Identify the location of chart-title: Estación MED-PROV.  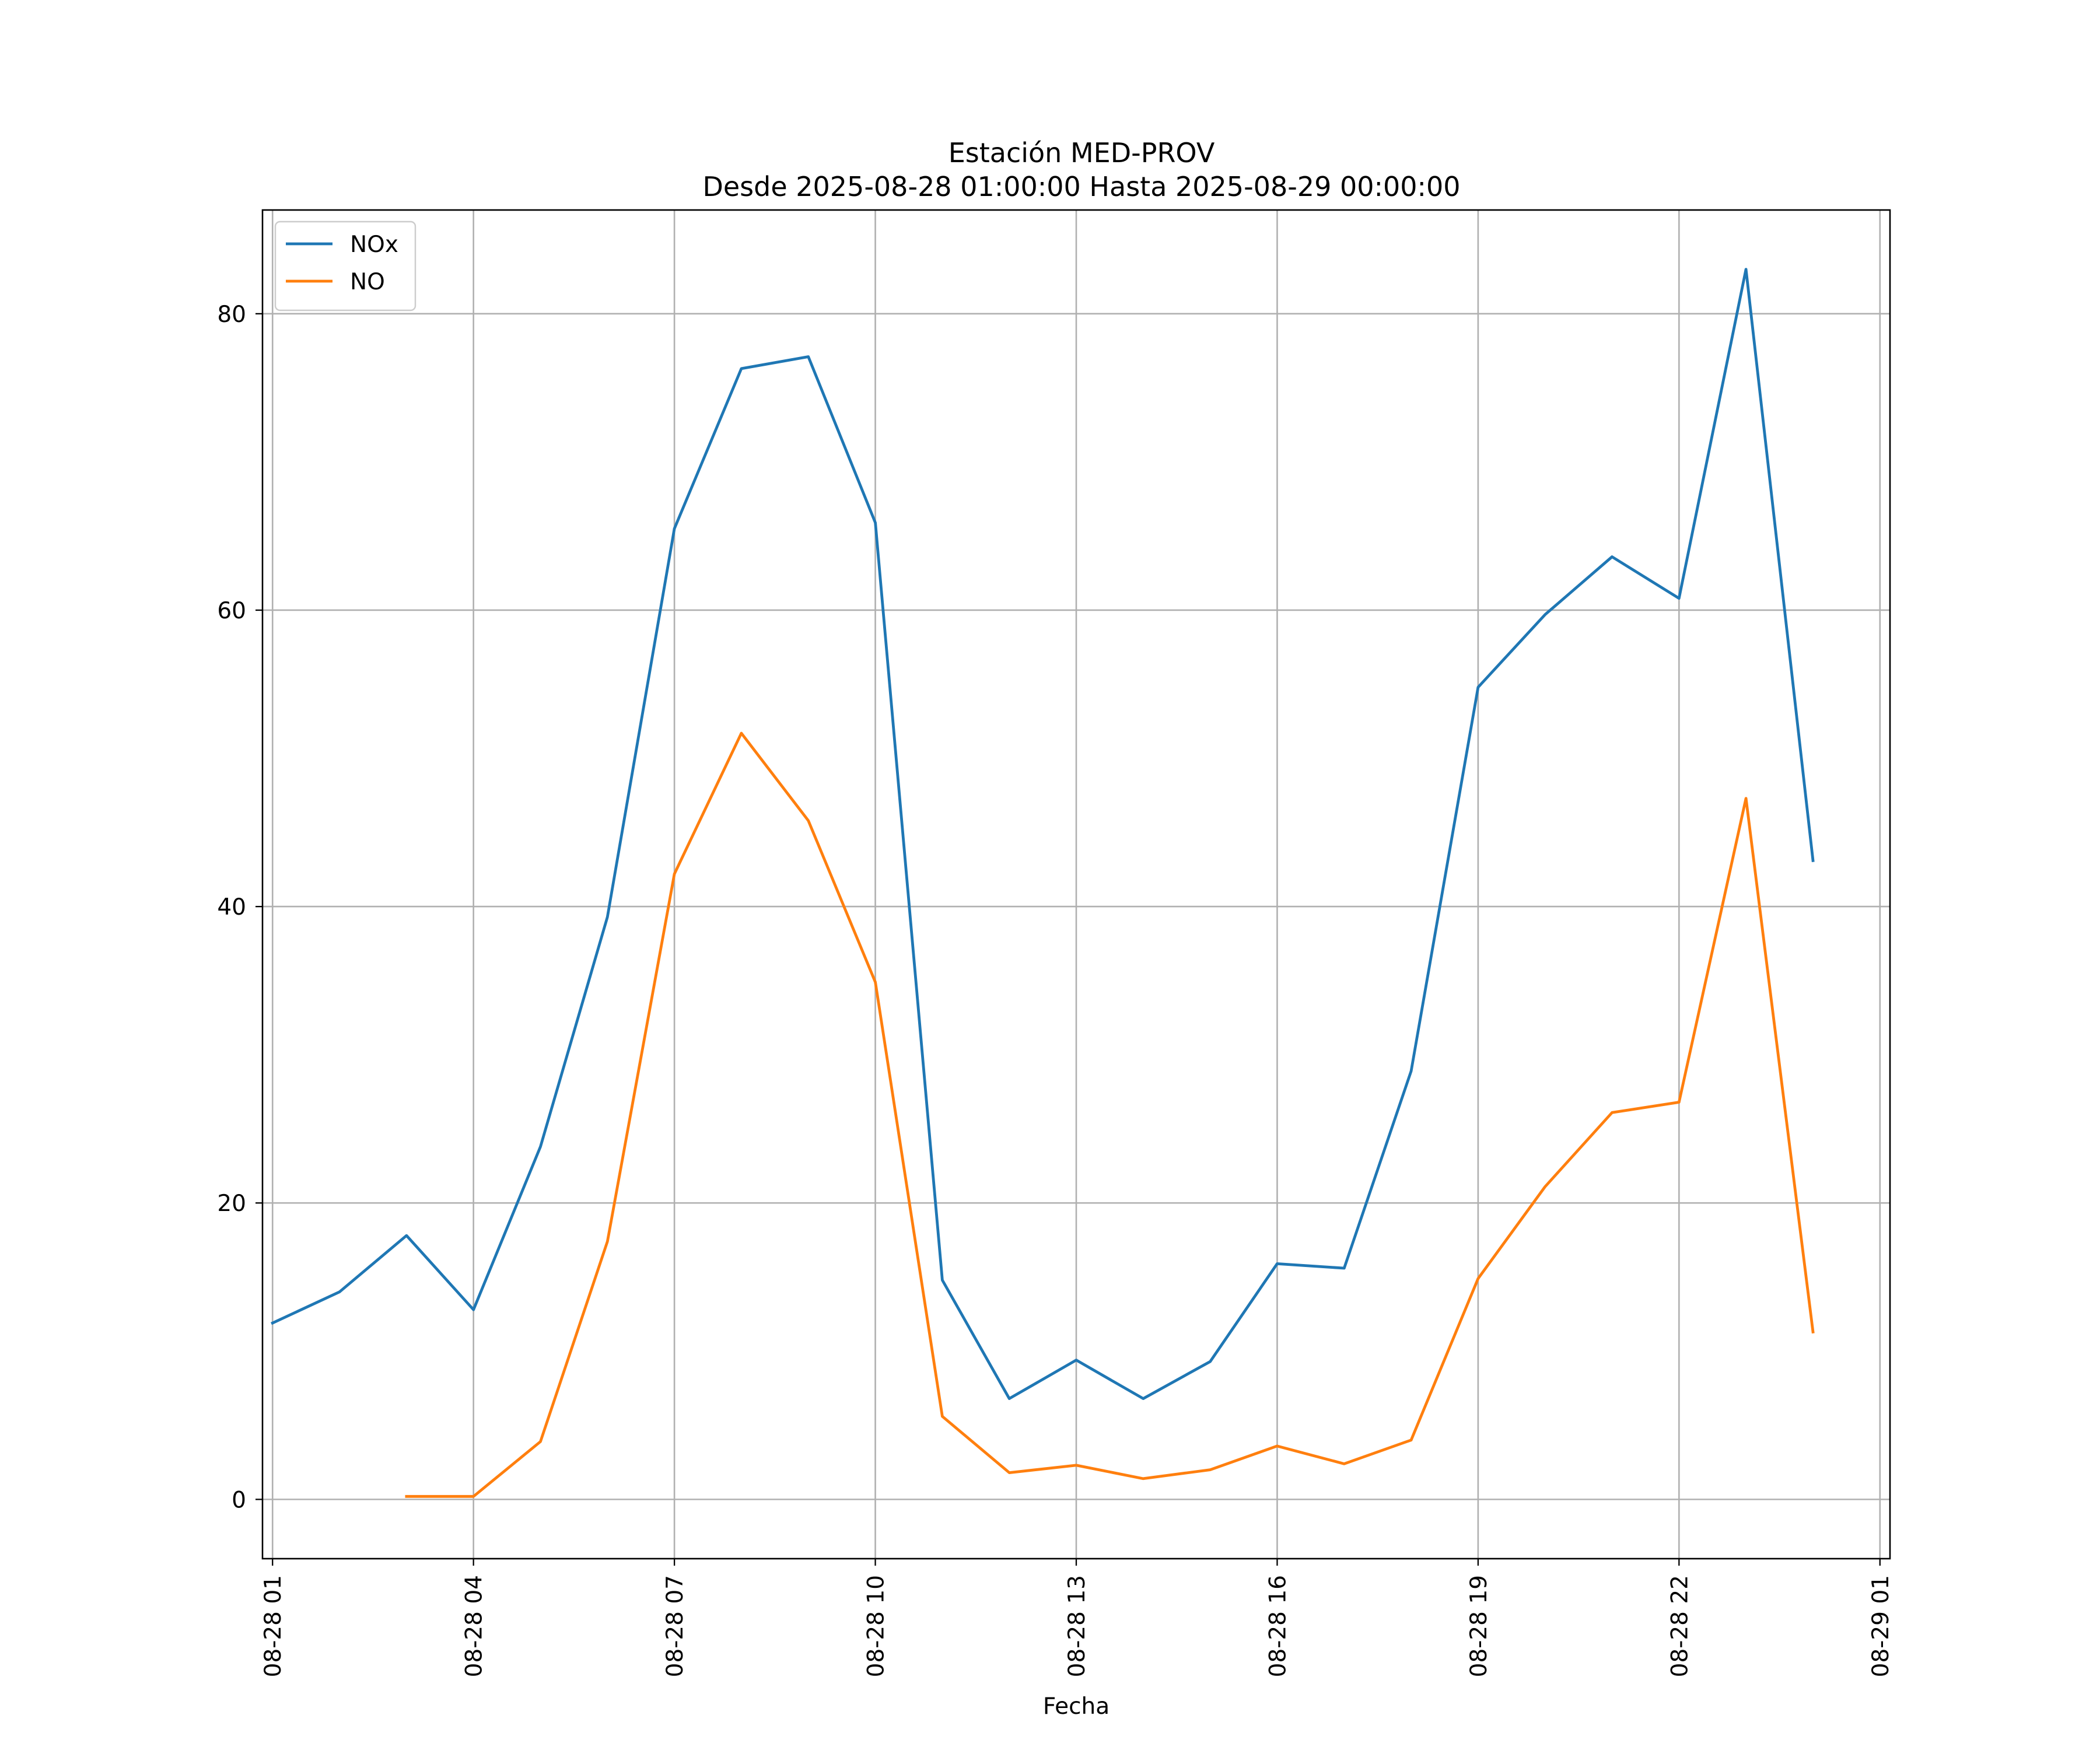
(1082, 153).